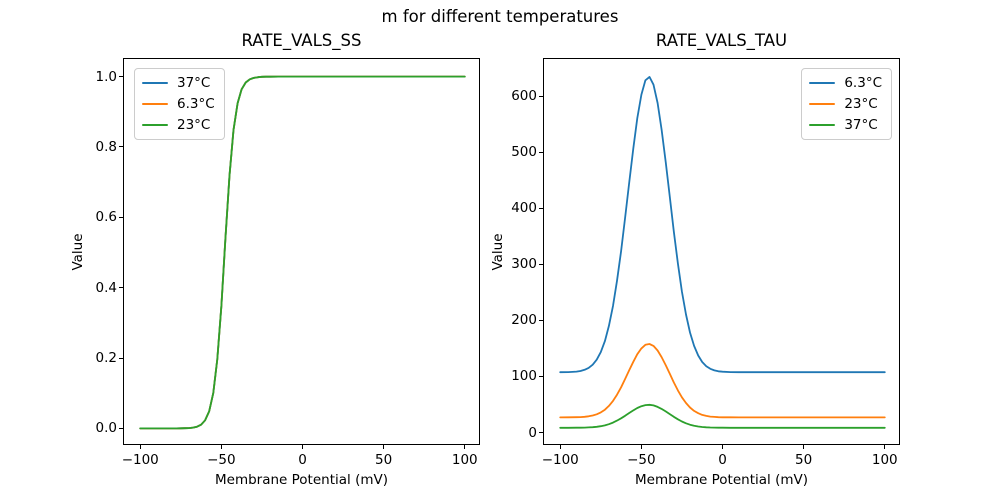 Image resolution: width=1000 pixels, height=500 pixels. What do you see at coordinates (500, 16) in the screenshot?
I see `figure-title: m for different temperatures` at bounding box center [500, 16].